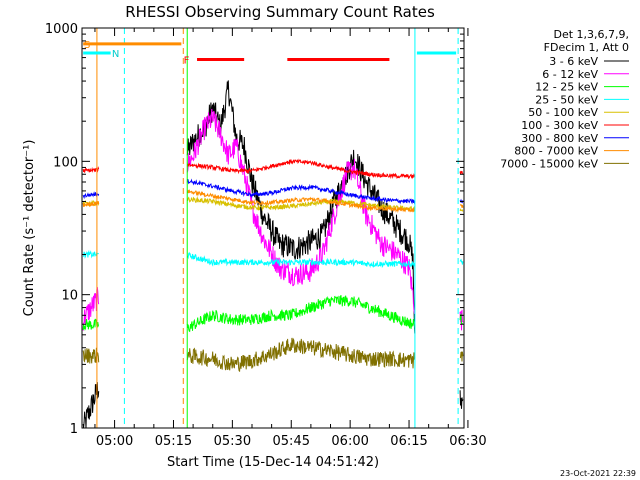 This screenshot has height=480, width=640. What do you see at coordinates (591, 34) in the screenshot?
I see `legend-header-detectors: Det 1,3,6,7,9,` at bounding box center [591, 34].